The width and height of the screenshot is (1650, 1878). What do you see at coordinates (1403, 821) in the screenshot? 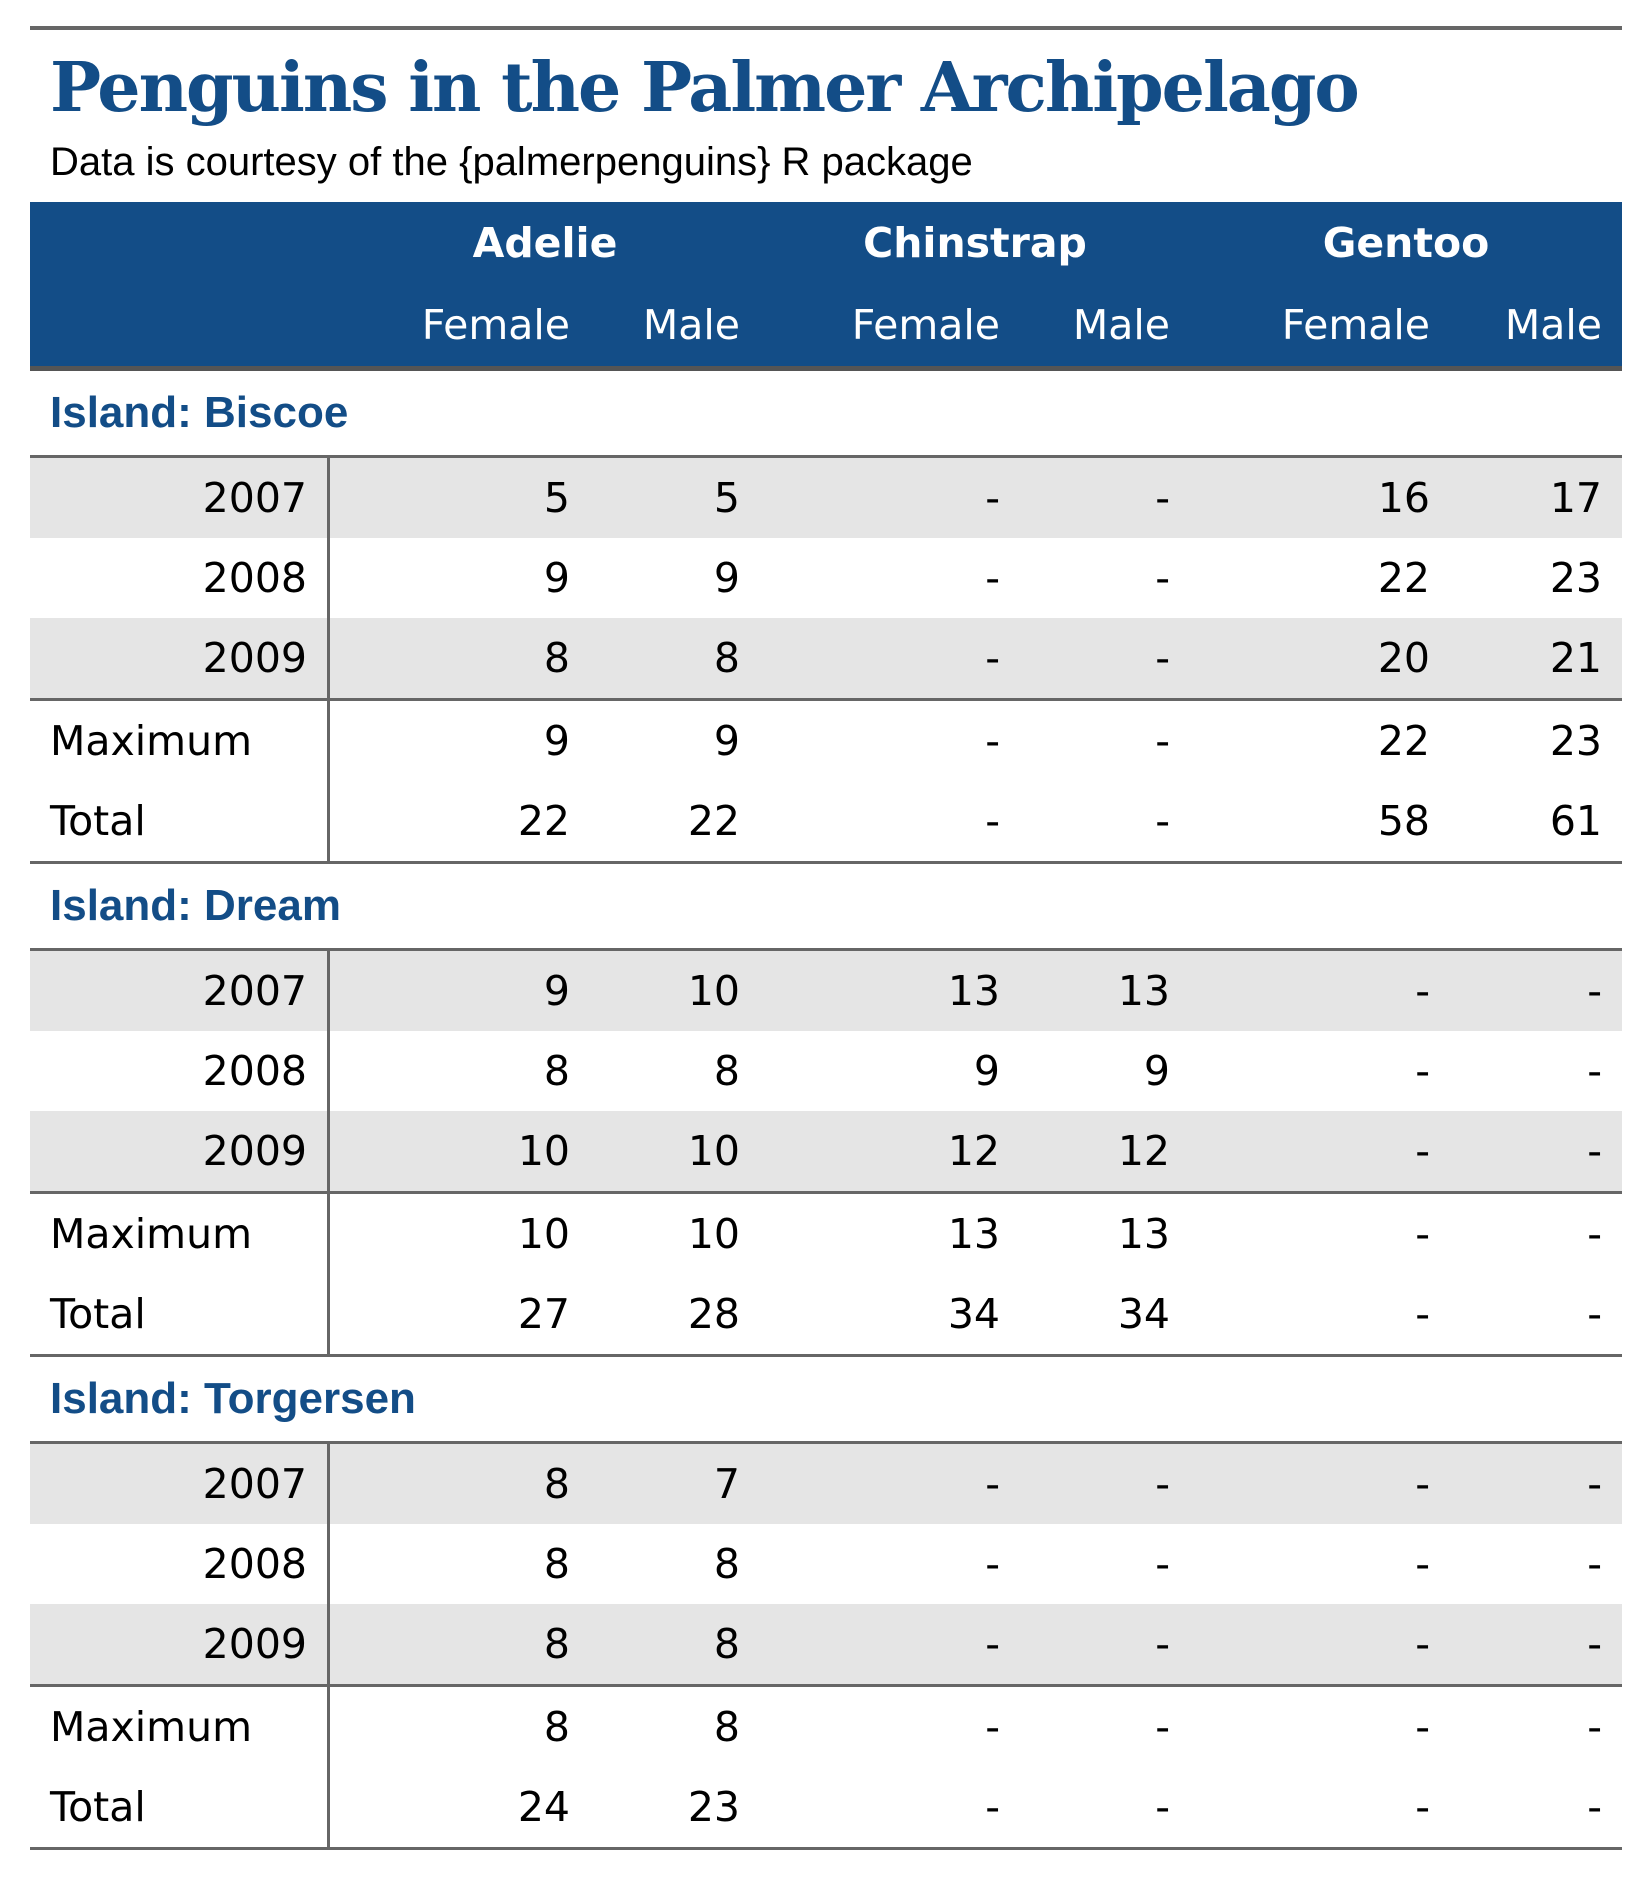
I see `table-cell: 58` at bounding box center [1403, 821].